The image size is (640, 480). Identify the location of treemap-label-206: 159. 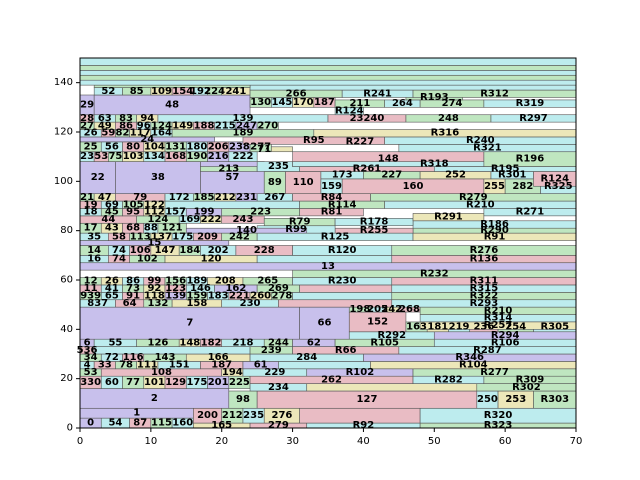
(331, 186).